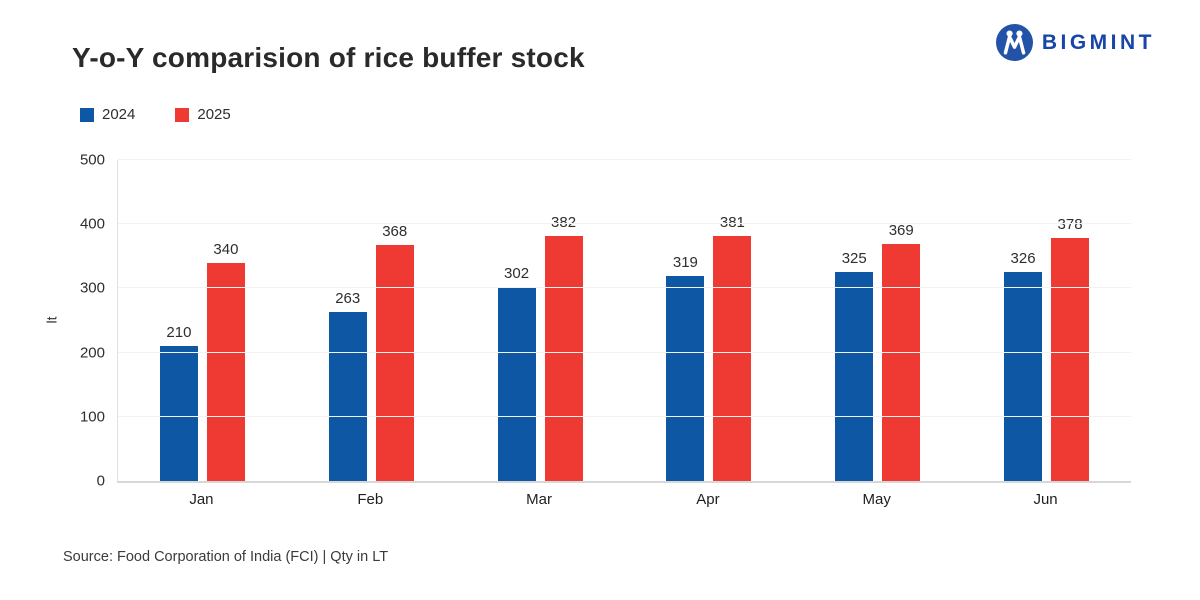 The height and width of the screenshot is (600, 1200). Describe the element at coordinates (178, 320) in the screenshot. I see `bar-col-2024-jan: 210` at that location.